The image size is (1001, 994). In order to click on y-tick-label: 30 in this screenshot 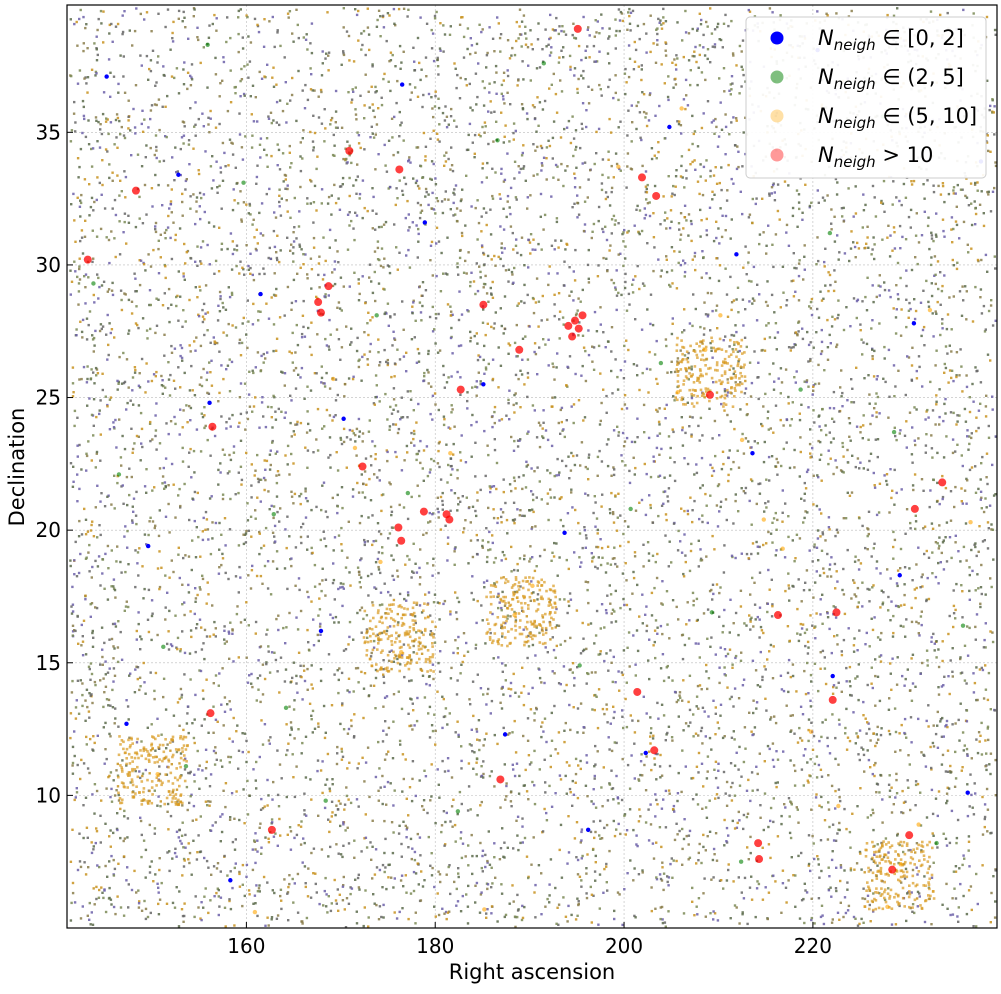, I will do `click(48, 265)`.